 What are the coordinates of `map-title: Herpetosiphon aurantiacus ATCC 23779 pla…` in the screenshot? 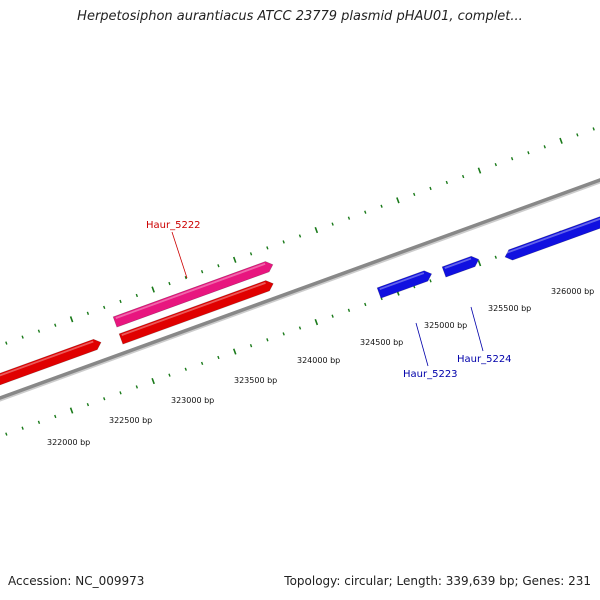 It's located at (300, 16).